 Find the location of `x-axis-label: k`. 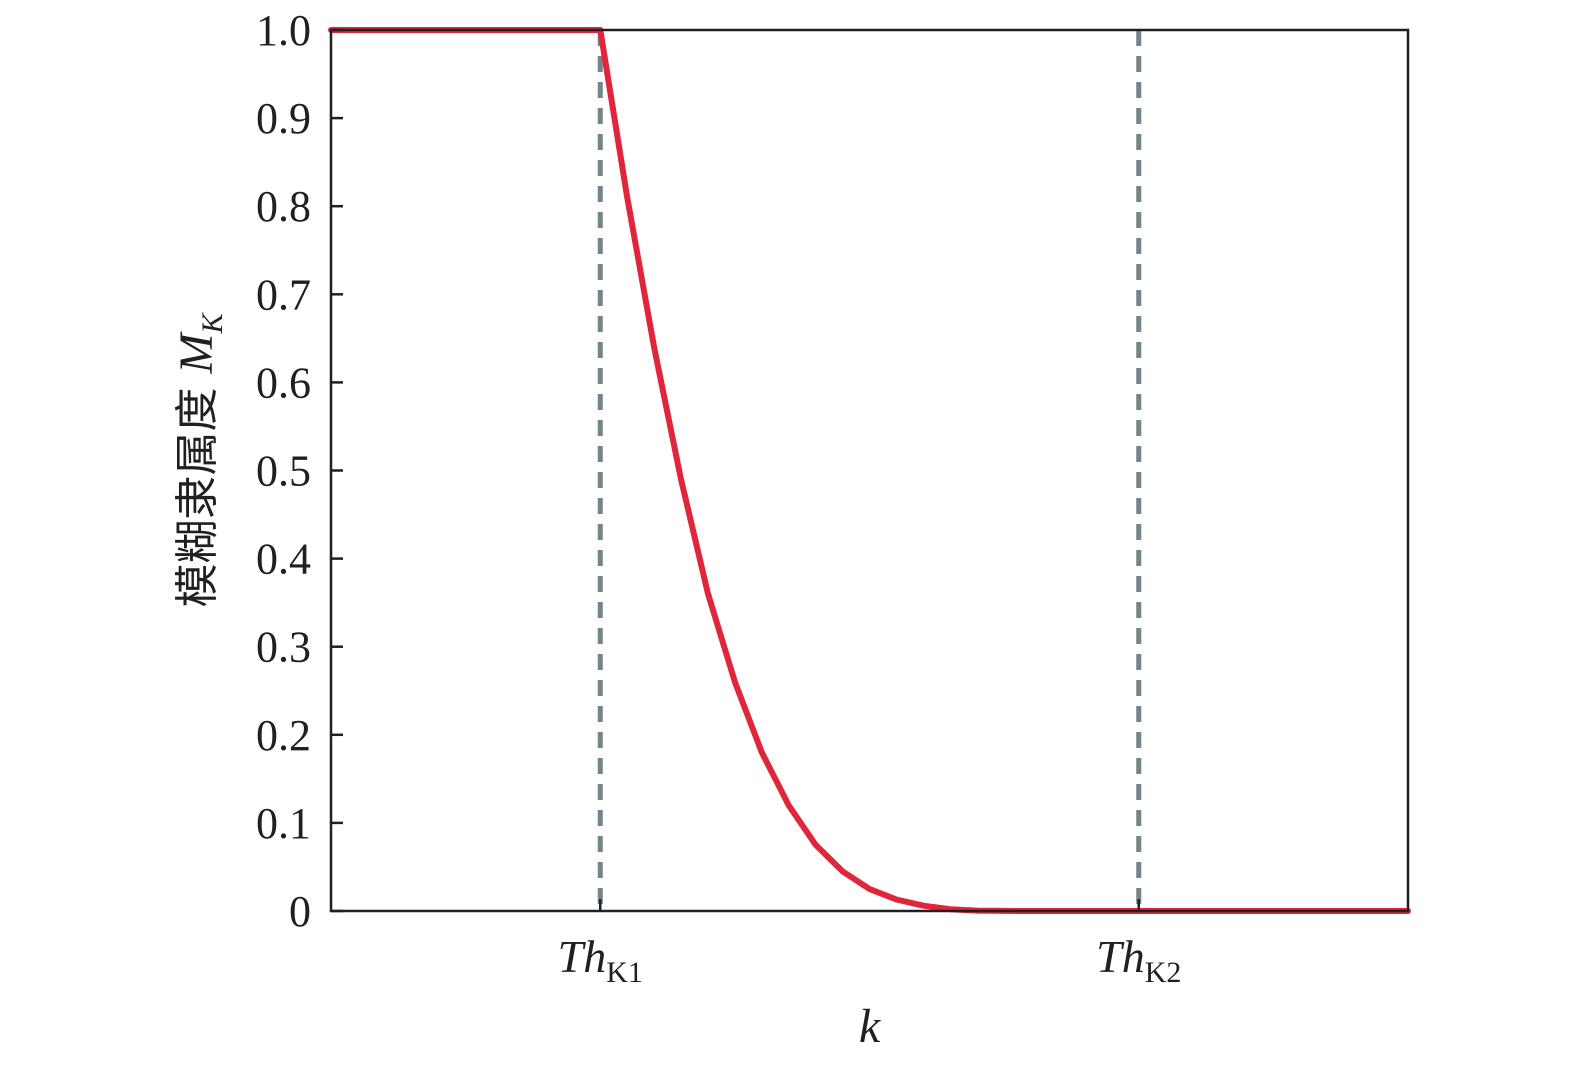

x-axis-label: k is located at coordinates (870, 1026).